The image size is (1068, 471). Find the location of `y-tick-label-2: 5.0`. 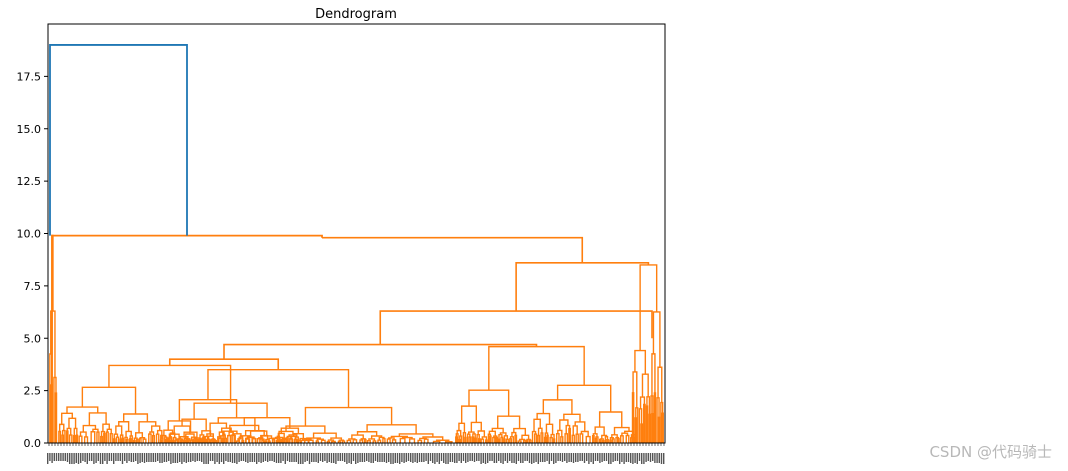

y-tick-label-2: 5.0 is located at coordinates (33, 338).